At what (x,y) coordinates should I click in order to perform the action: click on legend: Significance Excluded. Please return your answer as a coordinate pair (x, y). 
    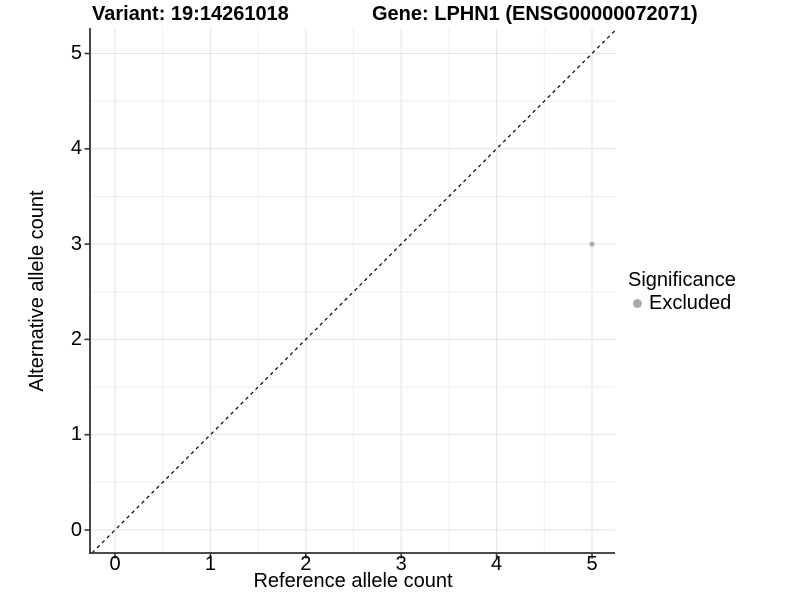
    Looking at the image, I should click on (682, 292).